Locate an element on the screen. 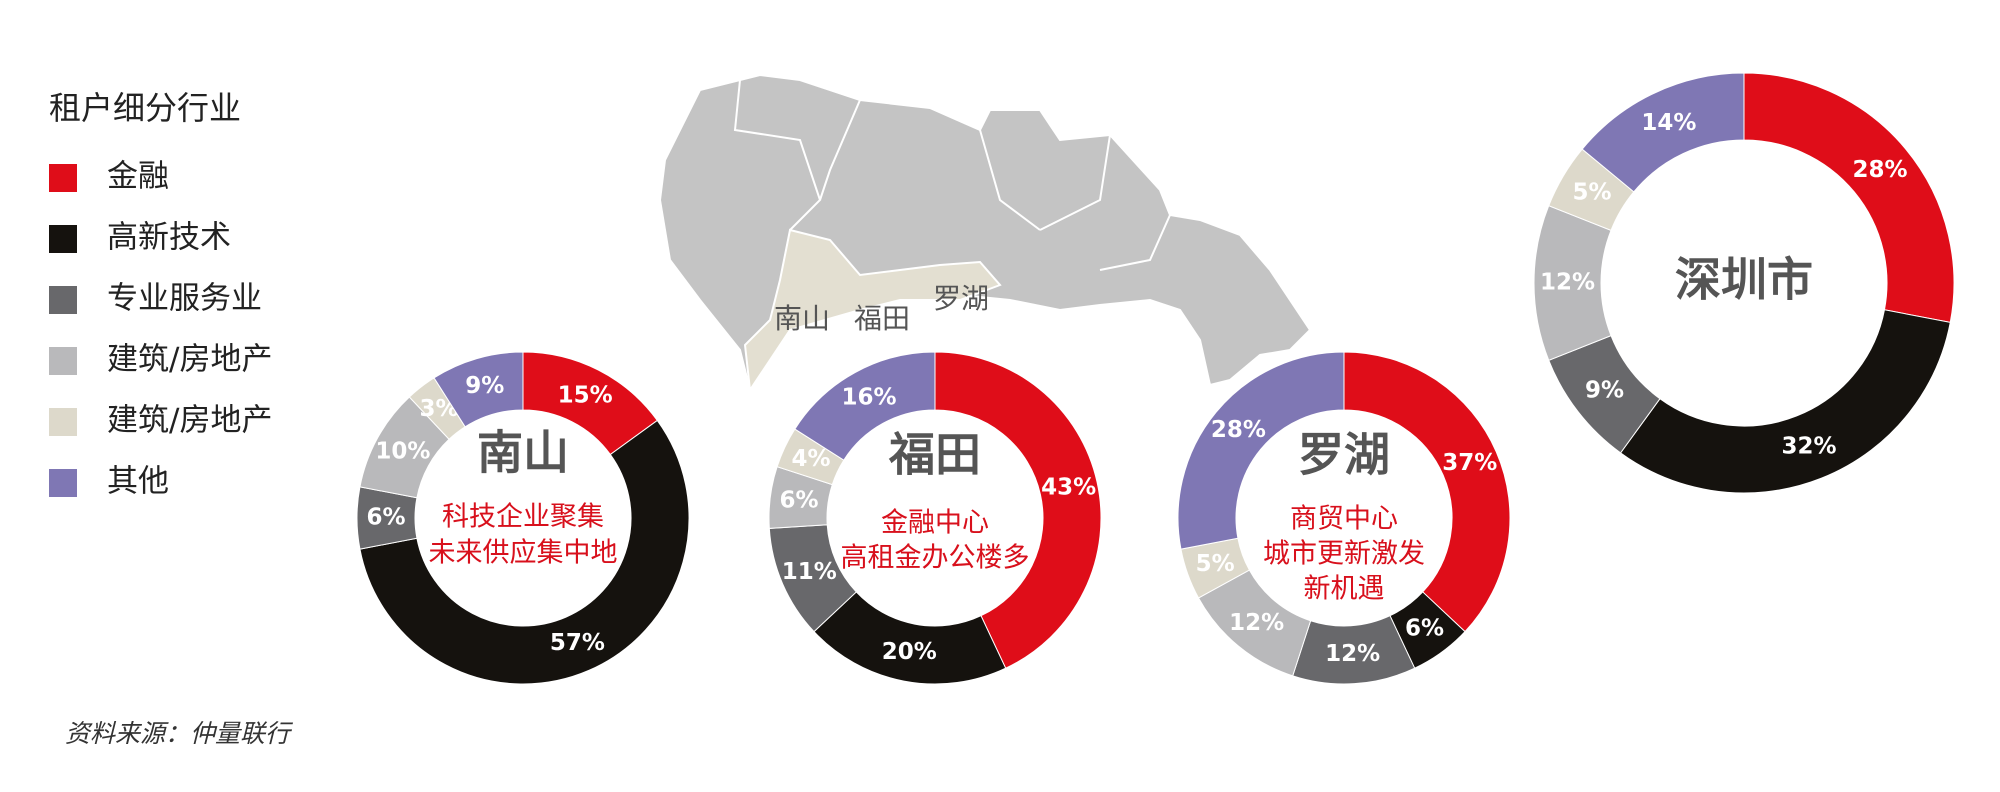 This screenshot has width=2000, height=792. data-label: 57% is located at coordinates (577, 643).